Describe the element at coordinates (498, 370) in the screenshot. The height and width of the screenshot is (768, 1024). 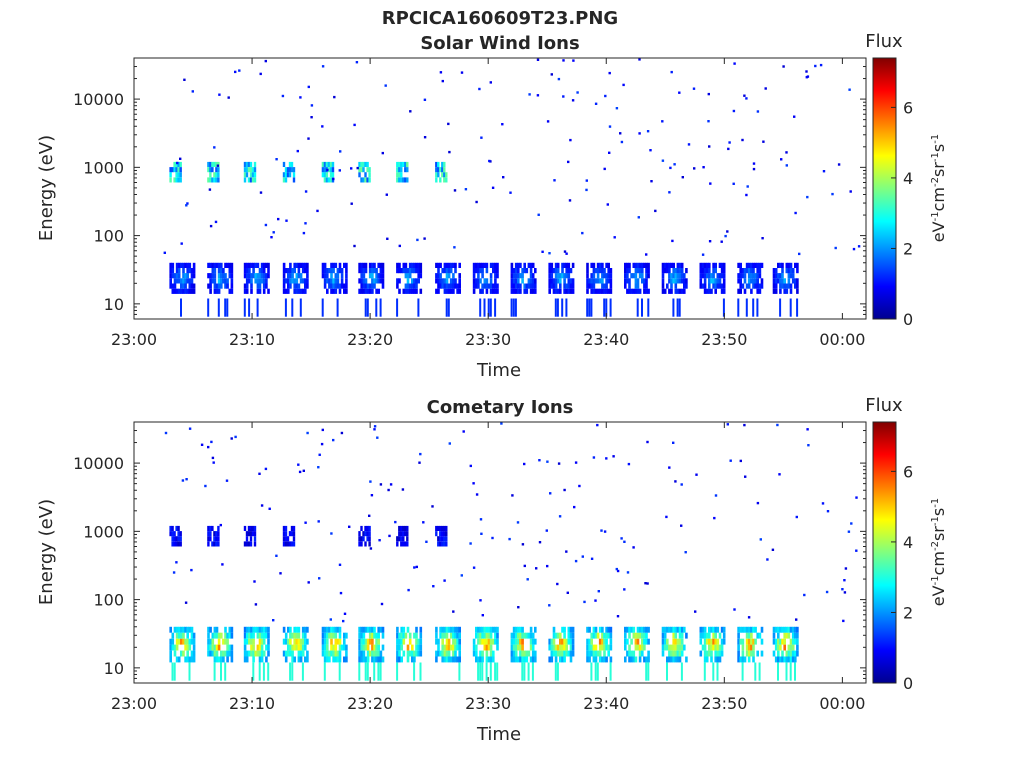
I see `x-axis-label: Time` at that location.